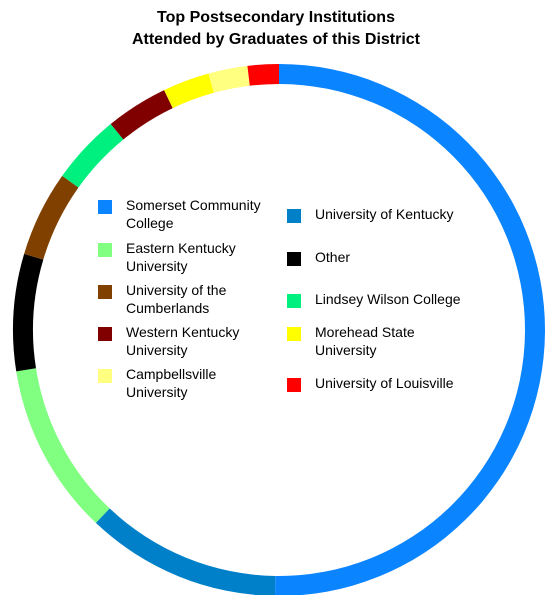 Image resolution: width=552 pixels, height=595 pixels. I want to click on legend-label: Lindsey Wilson College, so click(388, 299).